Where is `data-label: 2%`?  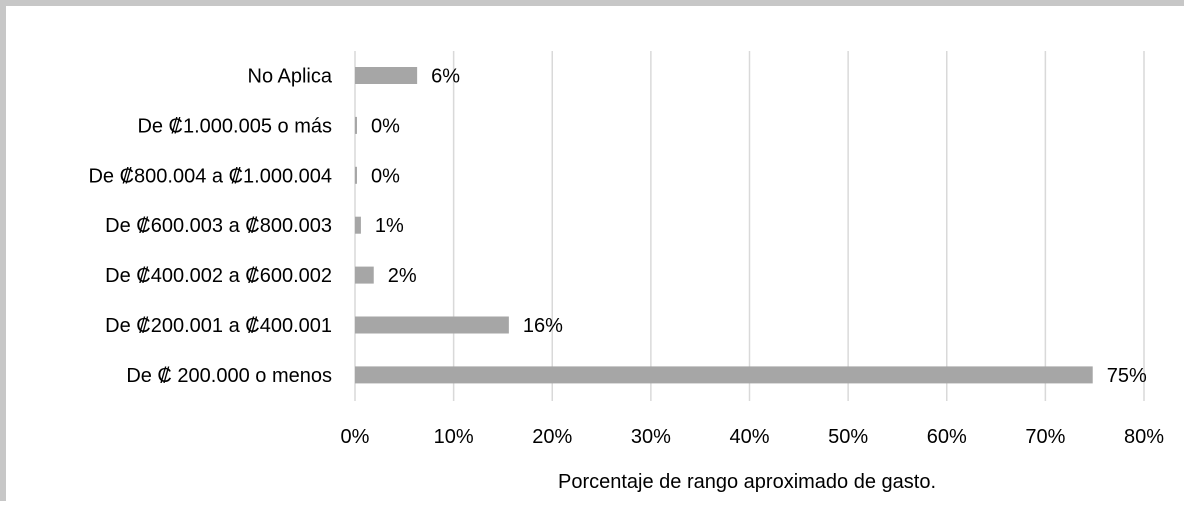
data-label: 2% is located at coordinates (402, 276).